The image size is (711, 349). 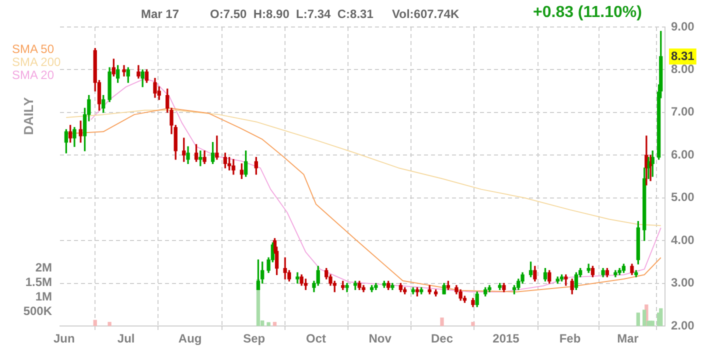 What do you see at coordinates (683, 69) in the screenshot?
I see `y-tick-label: 8.00` at bounding box center [683, 69].